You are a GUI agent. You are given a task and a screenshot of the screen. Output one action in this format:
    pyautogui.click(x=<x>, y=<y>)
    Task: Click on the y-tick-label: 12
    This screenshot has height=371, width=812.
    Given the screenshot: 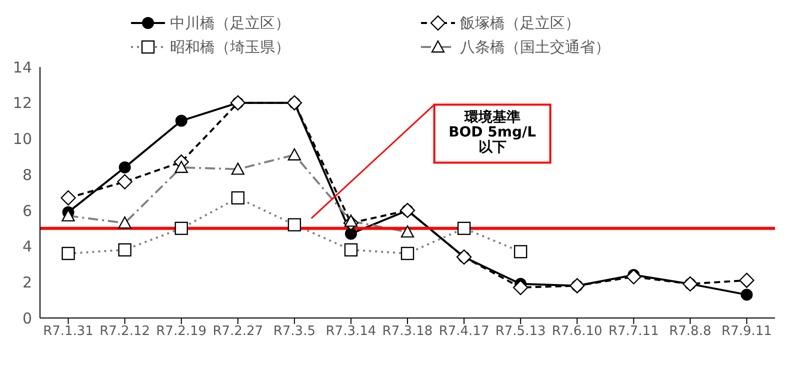 What is the action you would take?
    pyautogui.click(x=22, y=103)
    